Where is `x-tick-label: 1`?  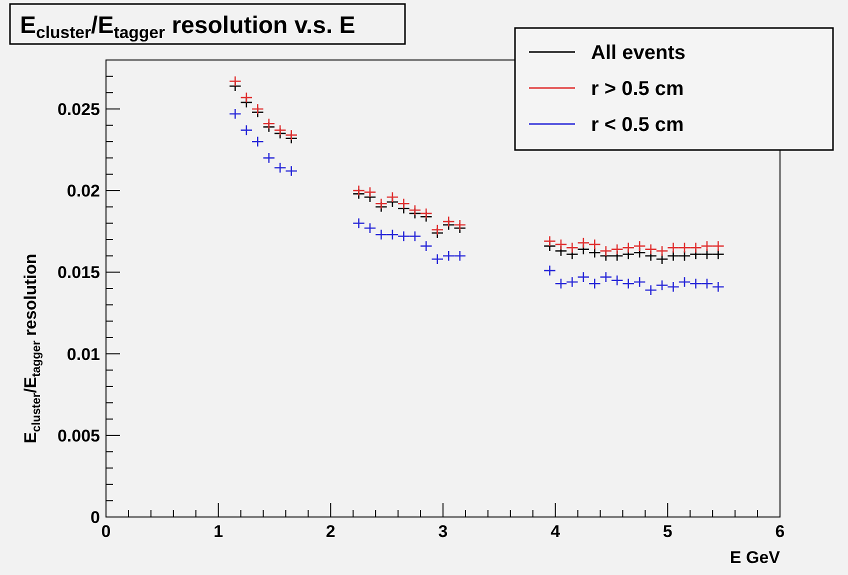
x-tick-label: 1 is located at coordinates (219, 531).